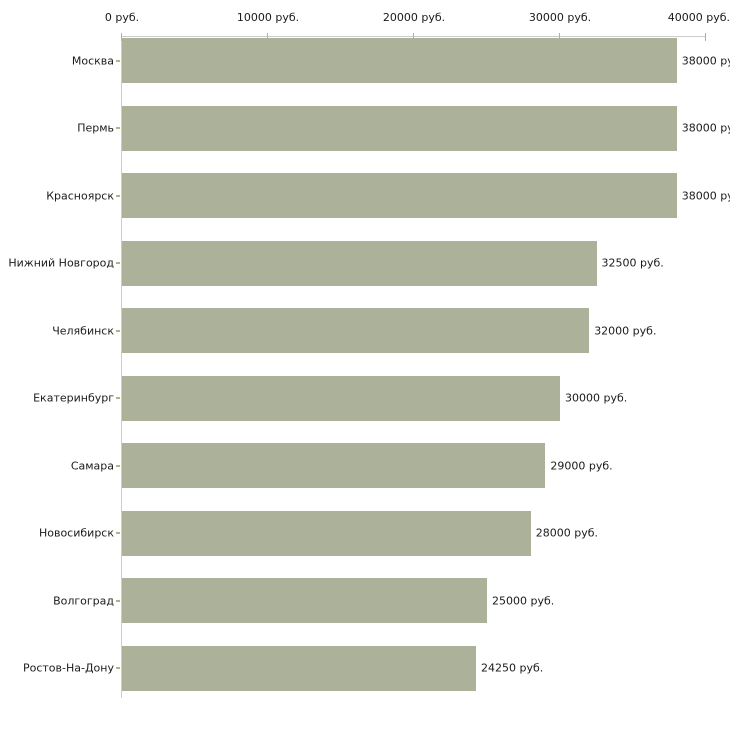 This screenshot has height=730, width=730. I want to click on bar-row: Пермь 38000 руб., so click(403, 128).